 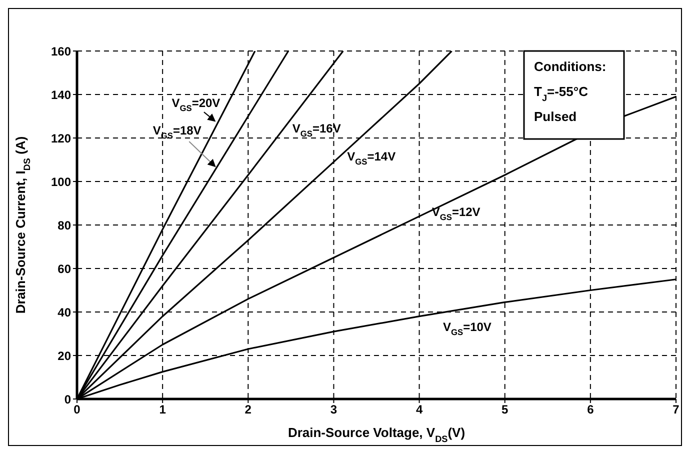 What do you see at coordinates (590, 409) in the screenshot?
I see `x-tick-label: 6` at bounding box center [590, 409].